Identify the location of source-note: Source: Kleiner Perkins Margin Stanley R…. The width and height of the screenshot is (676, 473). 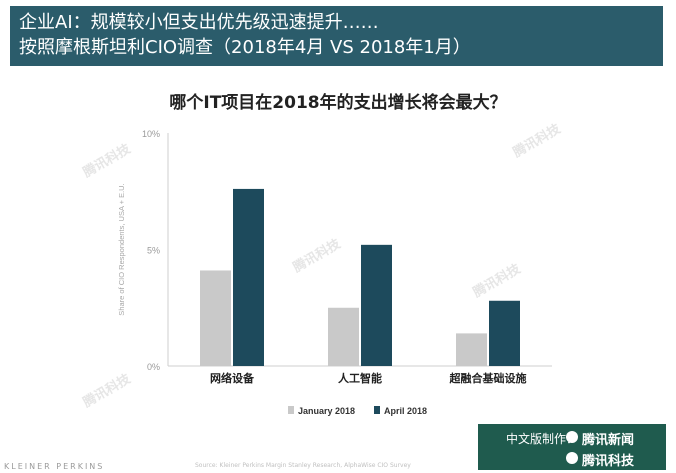
(303, 465).